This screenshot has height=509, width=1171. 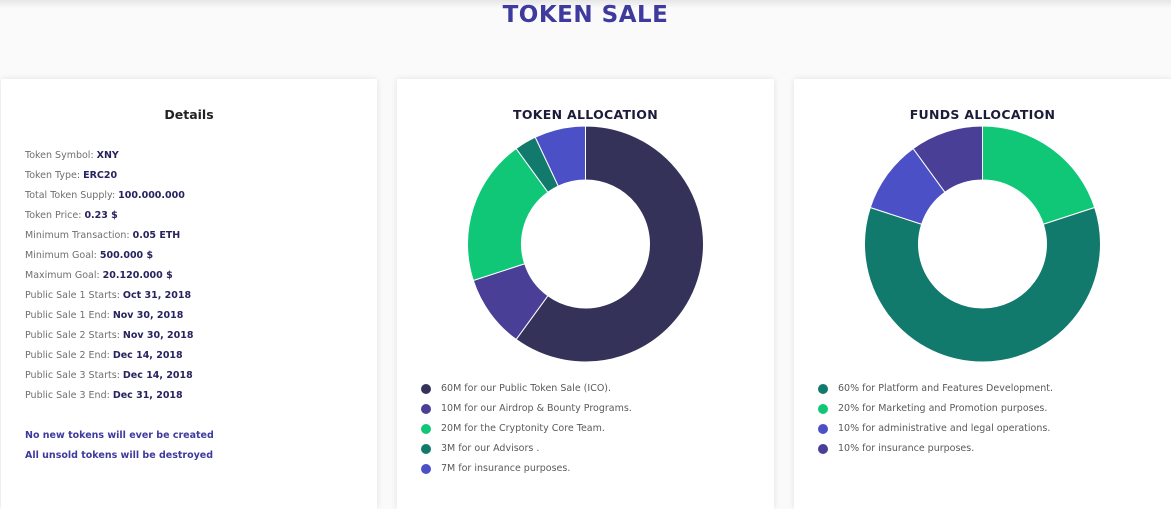 What do you see at coordinates (585, 15) in the screenshot?
I see `page-title: TOKEN SALE` at bounding box center [585, 15].